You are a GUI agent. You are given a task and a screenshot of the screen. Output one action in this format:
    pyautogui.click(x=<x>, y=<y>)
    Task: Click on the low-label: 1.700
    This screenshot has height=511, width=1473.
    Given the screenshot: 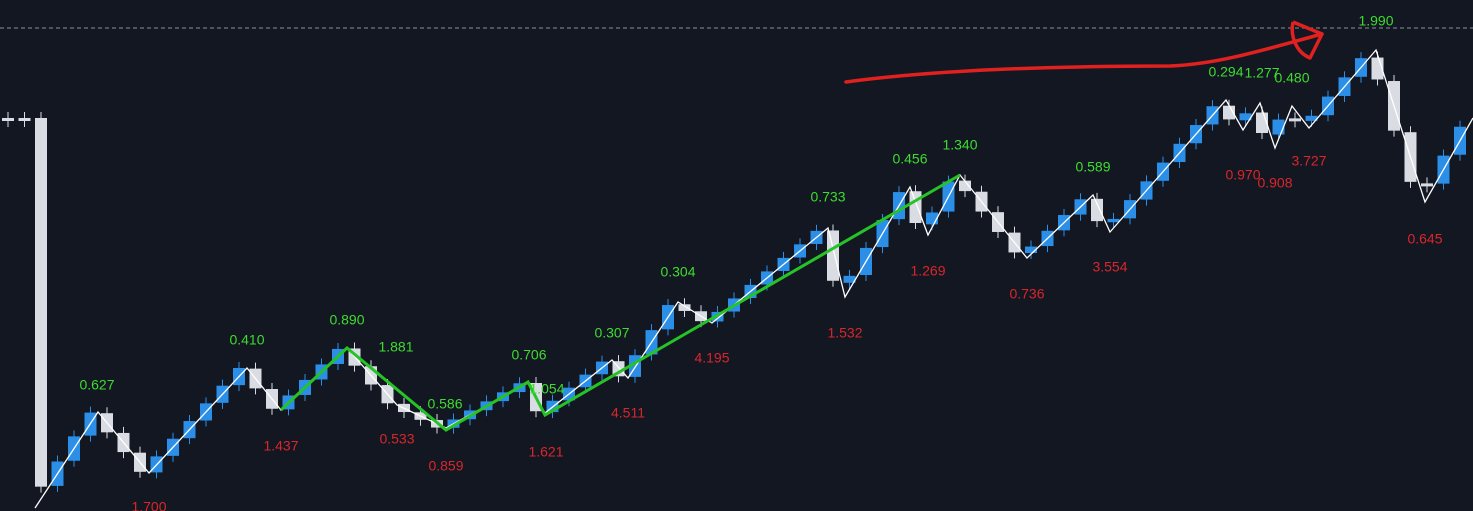 What is the action you would take?
    pyautogui.click(x=148, y=505)
    